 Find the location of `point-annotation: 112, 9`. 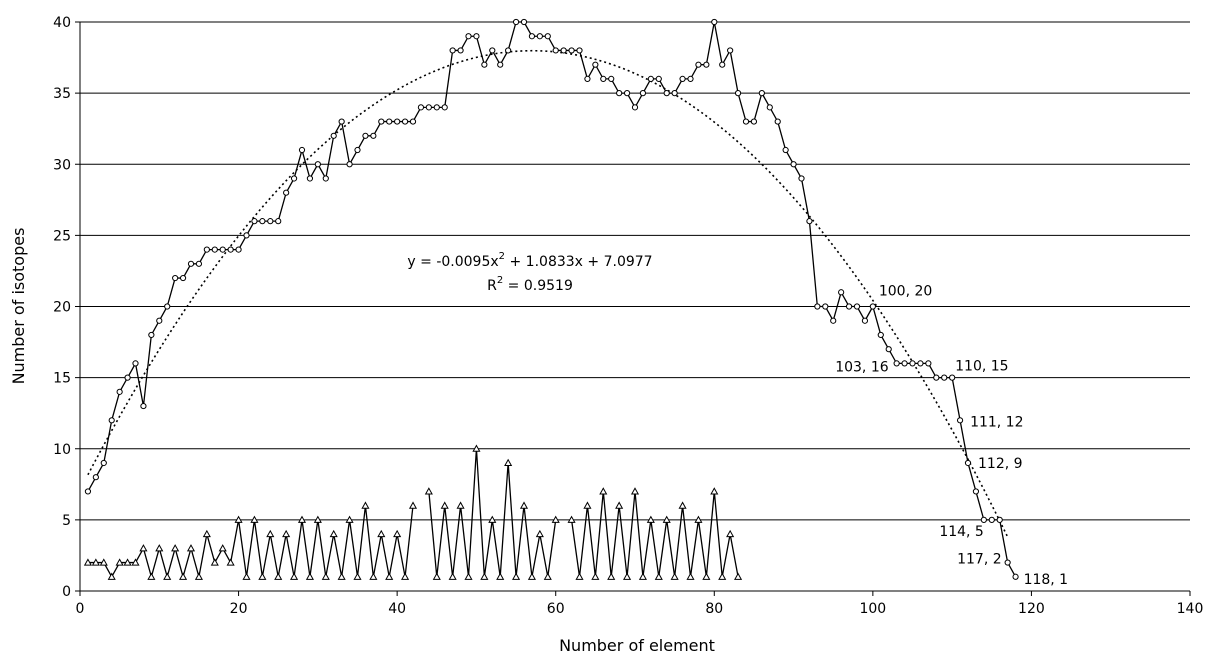

point-annotation: 112, 9 is located at coordinates (1000, 464).